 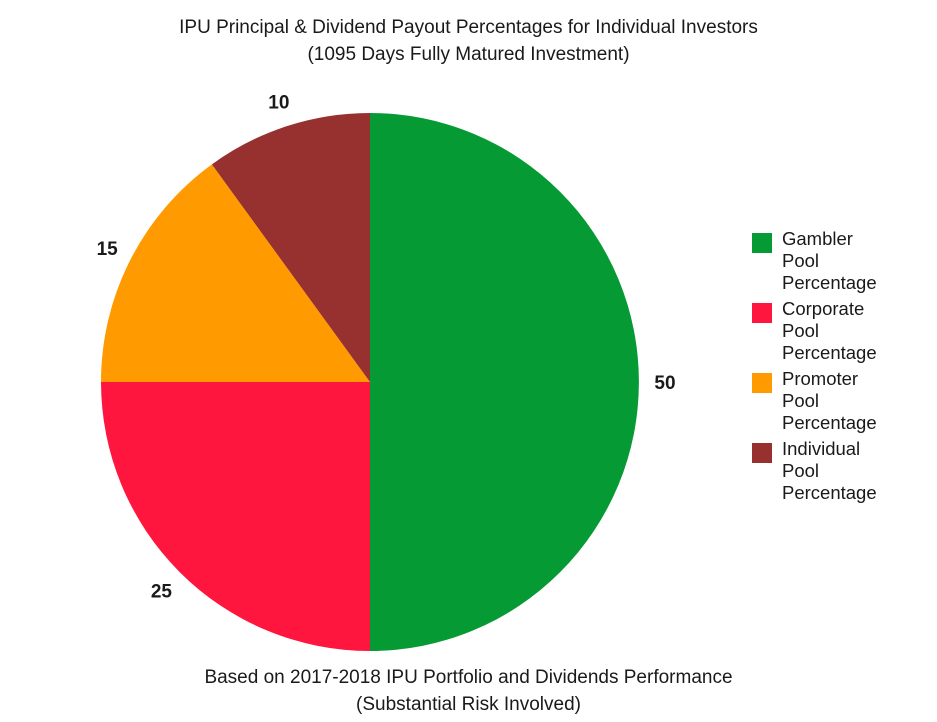 I want to click on legend-swatch-corporate, so click(x=762, y=313).